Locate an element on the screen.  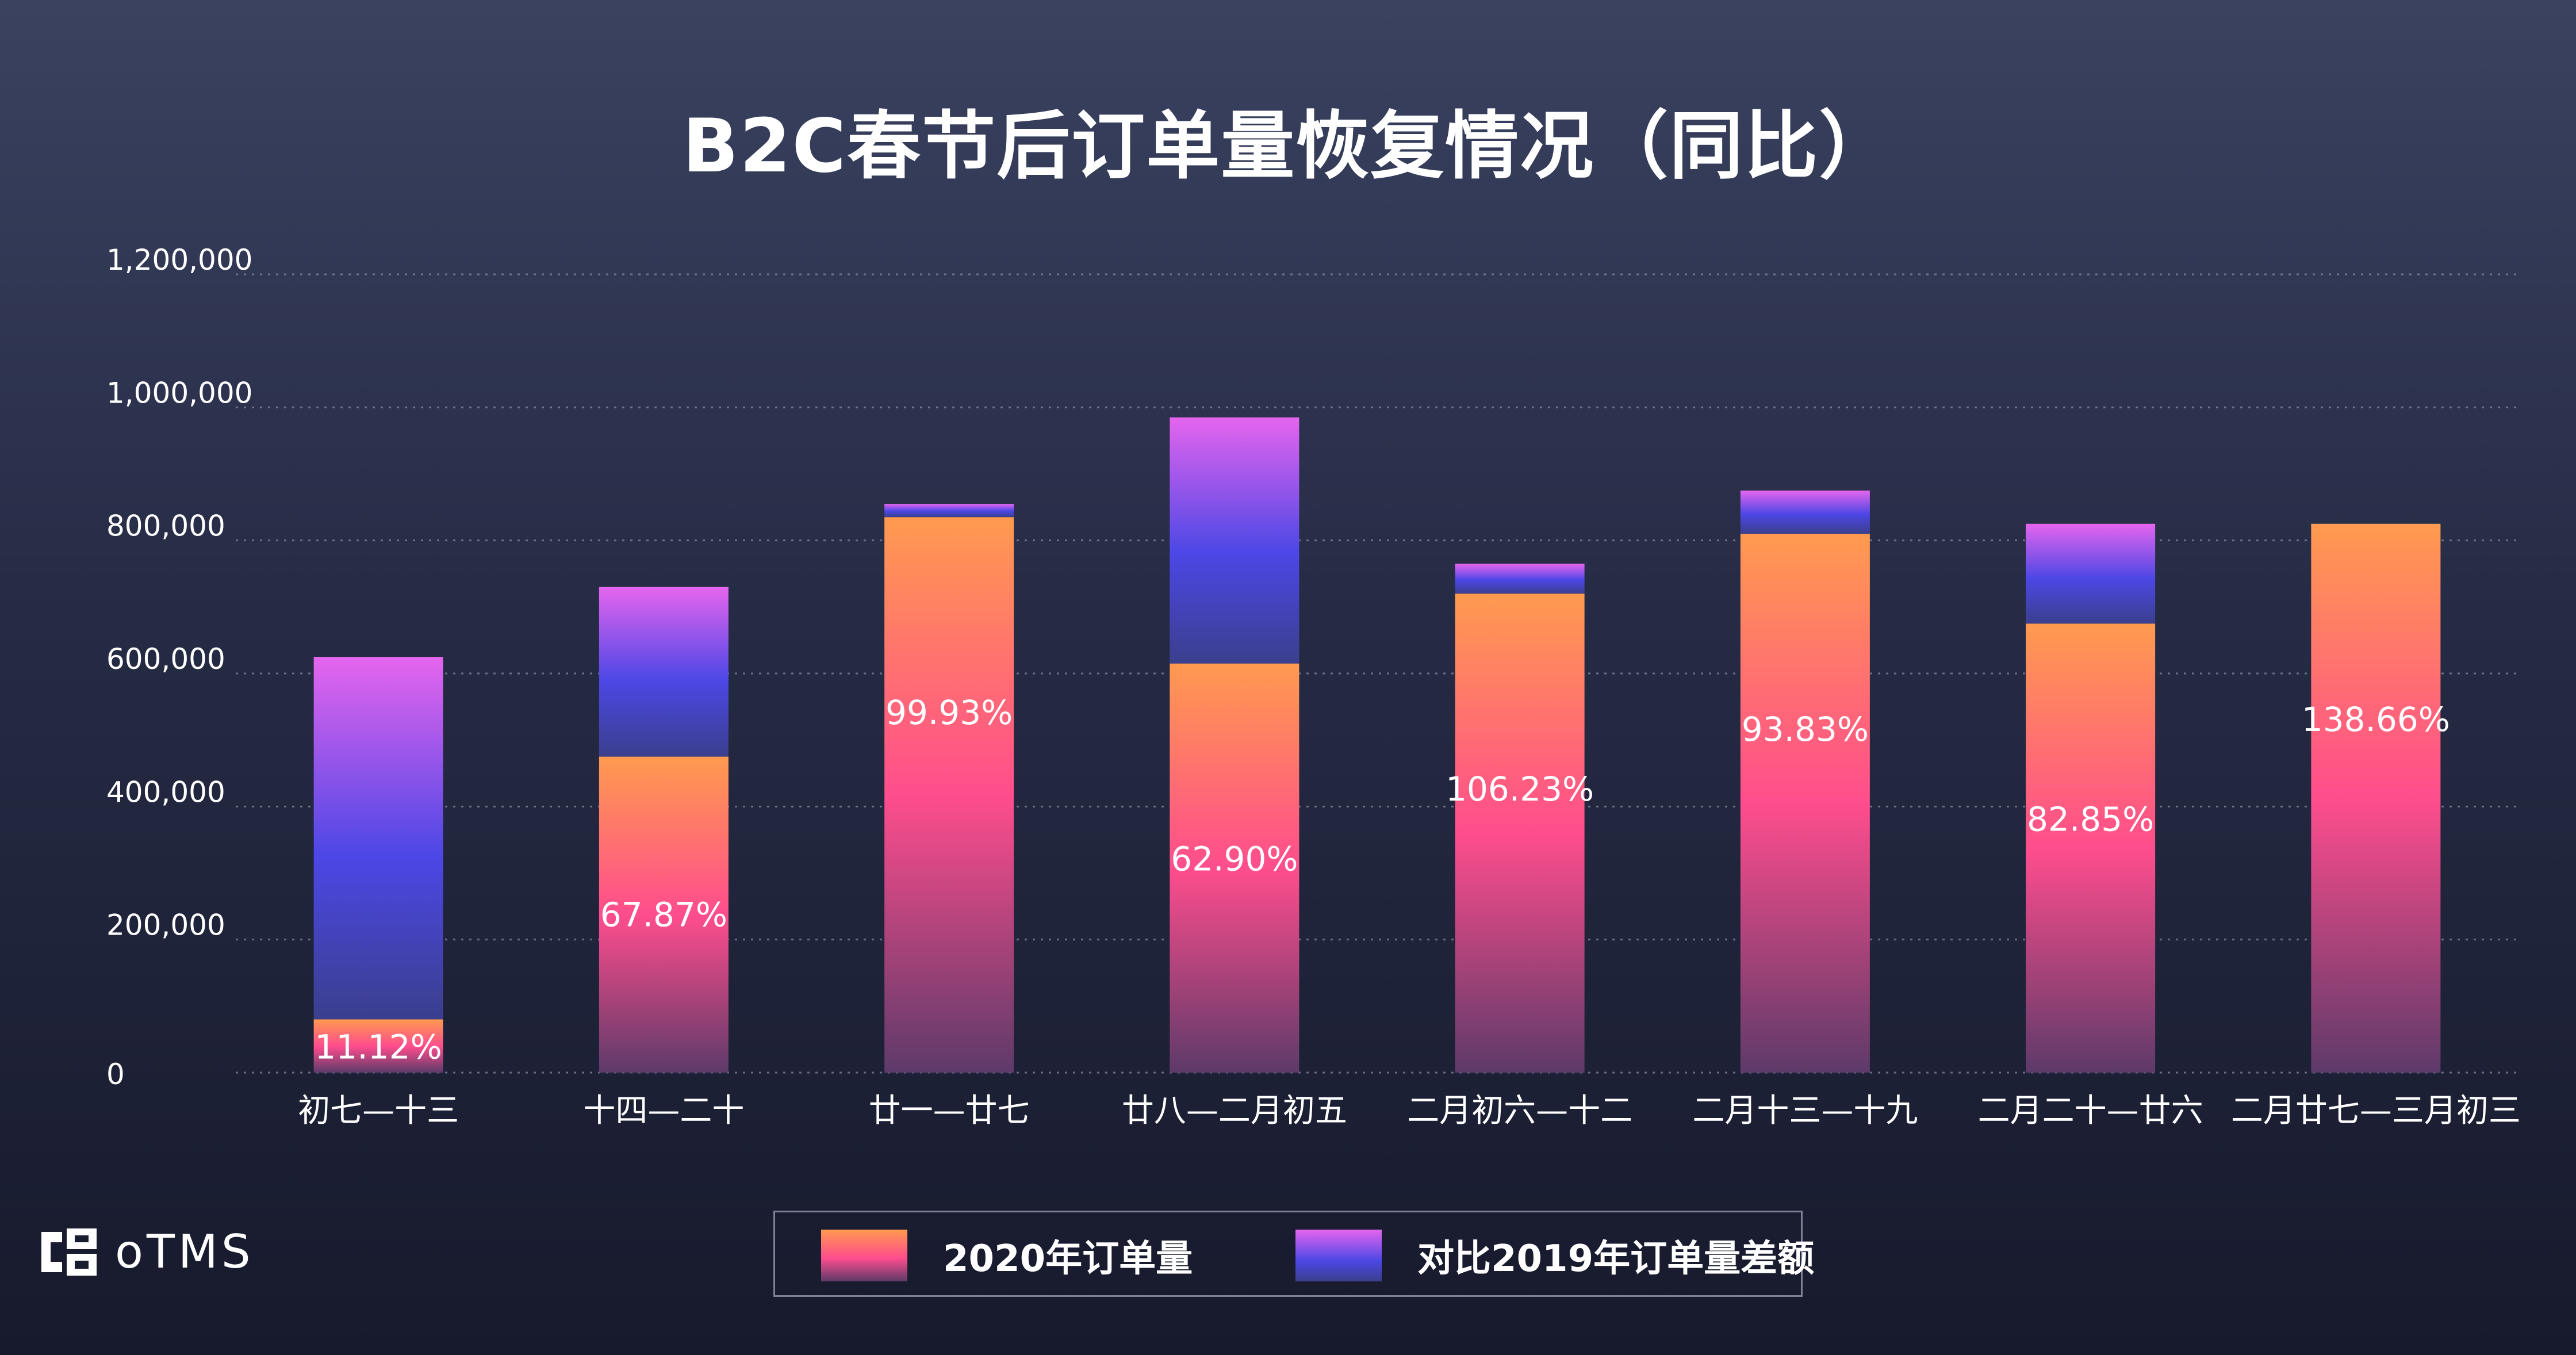
data-label: 67.87% is located at coordinates (663, 914).